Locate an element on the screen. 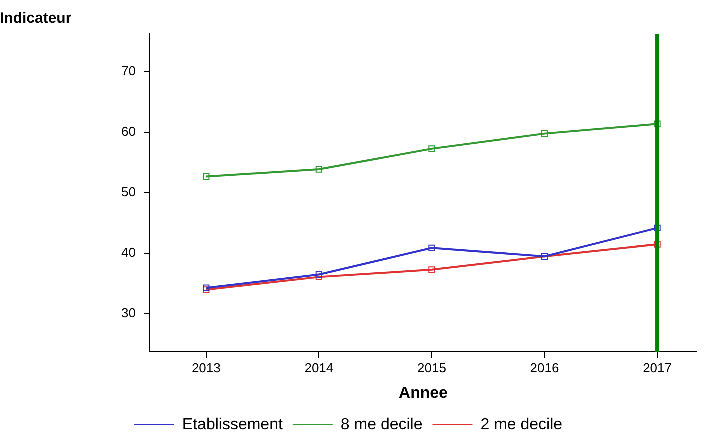 Image resolution: width=707 pixels, height=443 pixels. y-tick-label: 50 is located at coordinates (129, 192).